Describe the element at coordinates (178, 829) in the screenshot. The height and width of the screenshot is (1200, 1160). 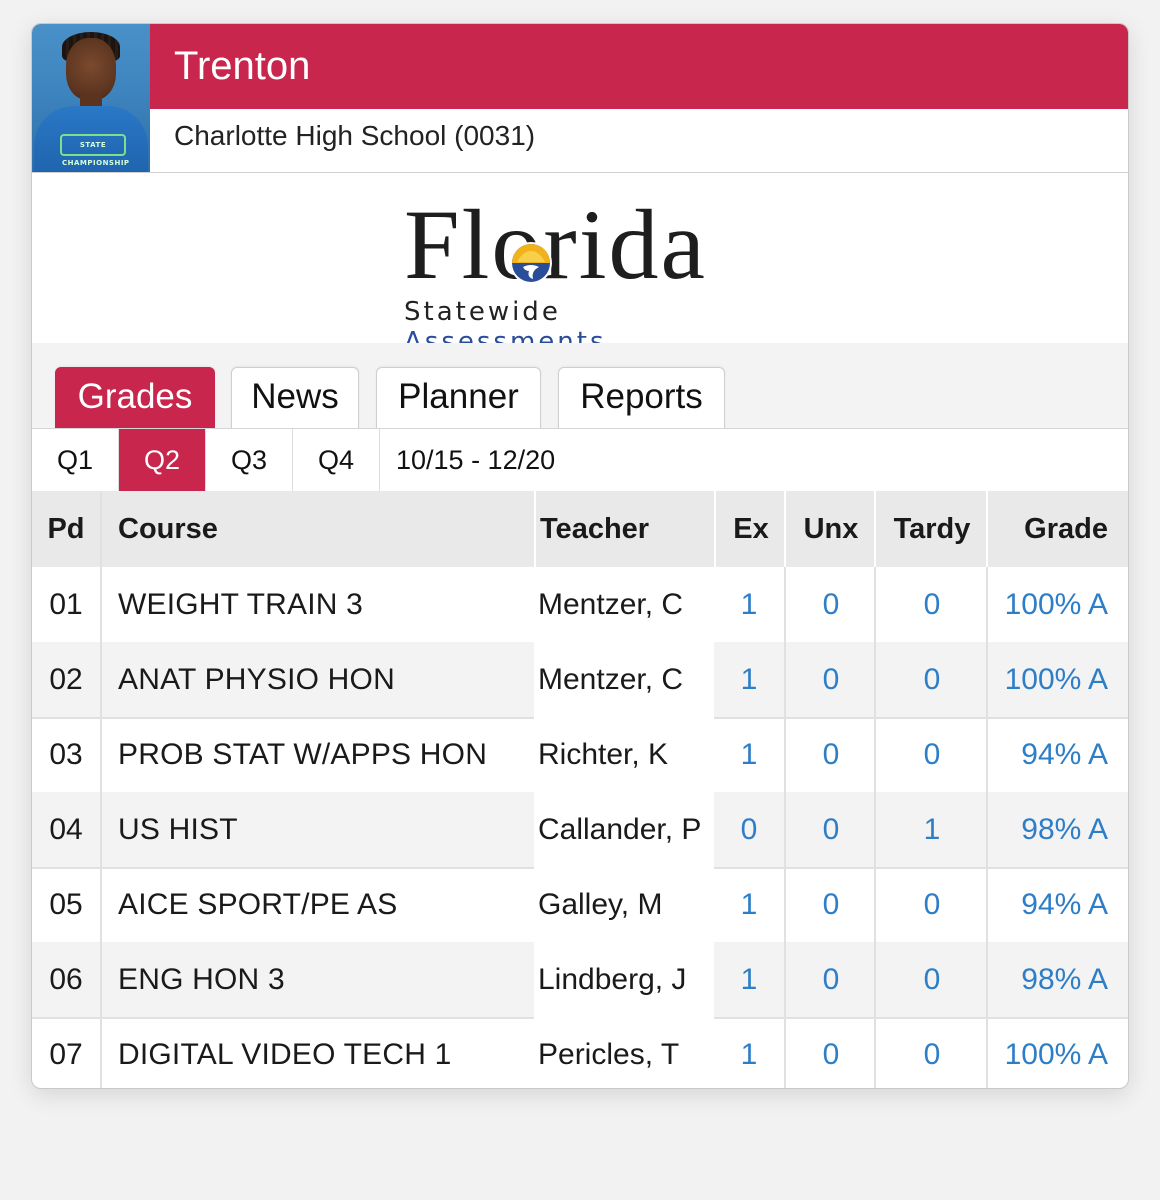
I see `row-course: US HIST` at that location.